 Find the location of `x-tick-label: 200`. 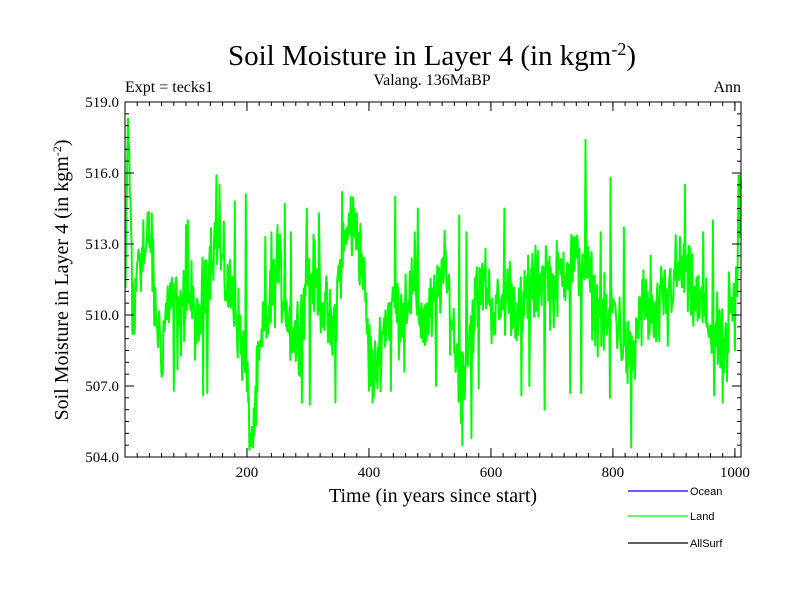

x-tick-label: 200 is located at coordinates (247, 473).